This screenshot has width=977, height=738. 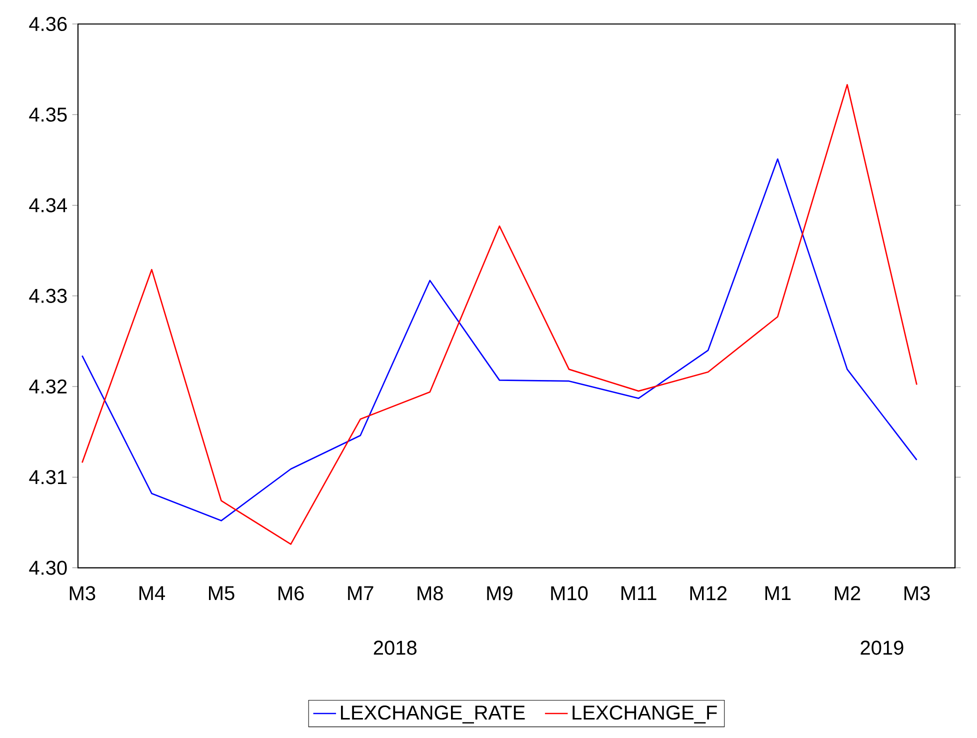 What do you see at coordinates (778, 593) in the screenshot?
I see `x-tick-label: M1` at bounding box center [778, 593].